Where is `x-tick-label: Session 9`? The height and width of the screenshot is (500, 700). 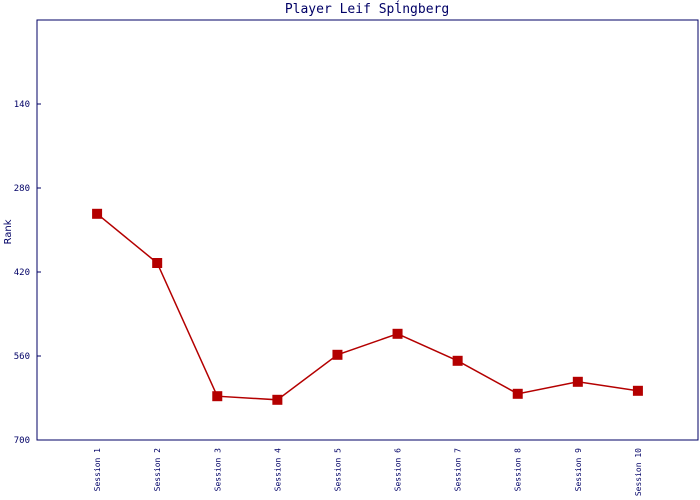
x-tick-label: Session 9 is located at coordinates (578, 470).